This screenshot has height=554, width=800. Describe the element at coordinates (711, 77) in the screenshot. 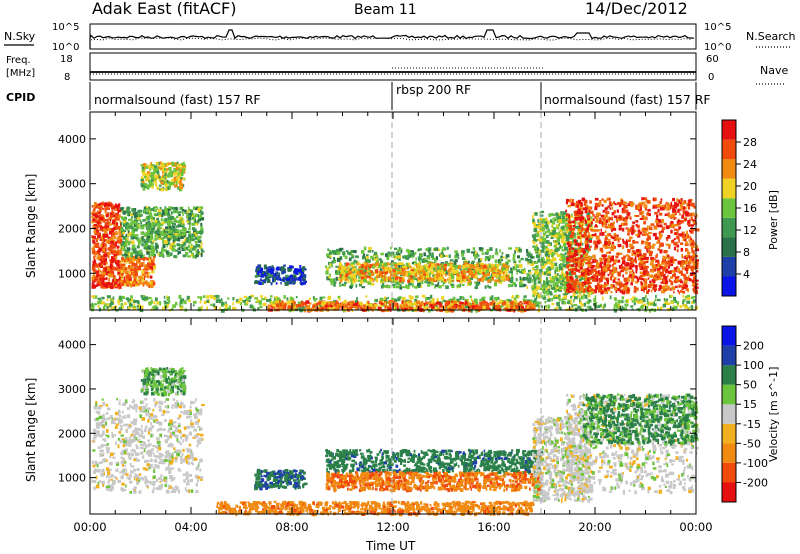

I see `nave-tick-bottom: 0` at that location.